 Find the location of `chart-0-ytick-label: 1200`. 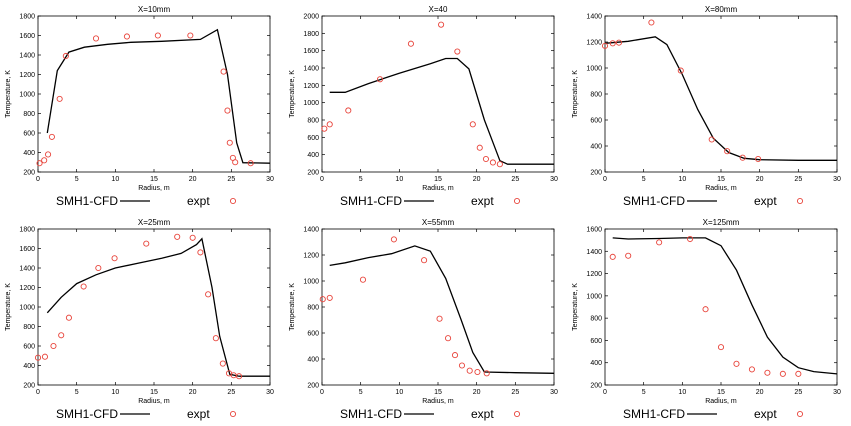

chart-0-ytick-label: 1200 is located at coordinates (27, 75).